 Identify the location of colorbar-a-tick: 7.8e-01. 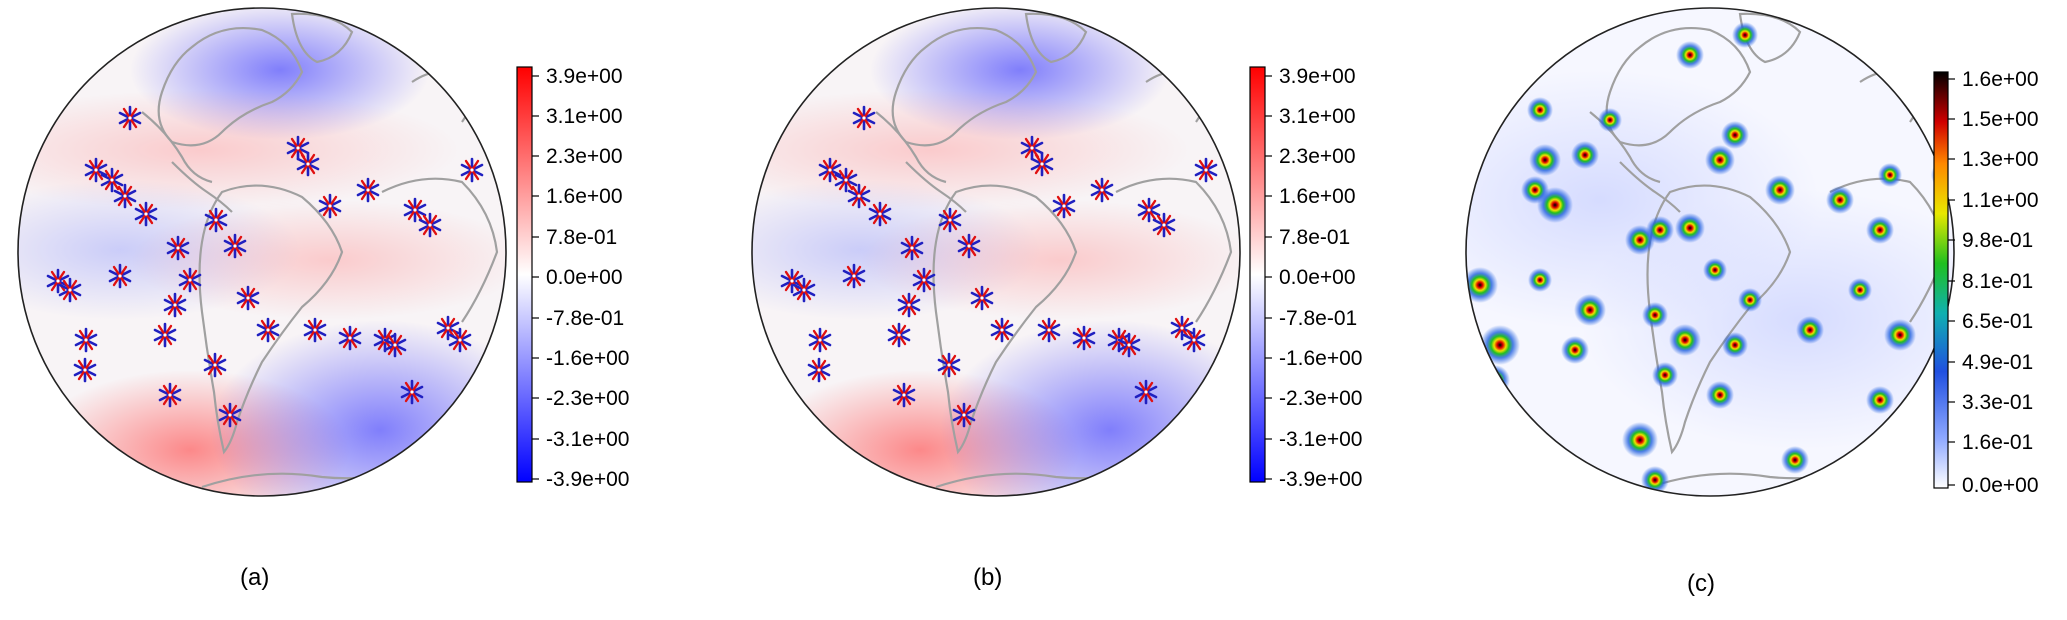
(581, 237).